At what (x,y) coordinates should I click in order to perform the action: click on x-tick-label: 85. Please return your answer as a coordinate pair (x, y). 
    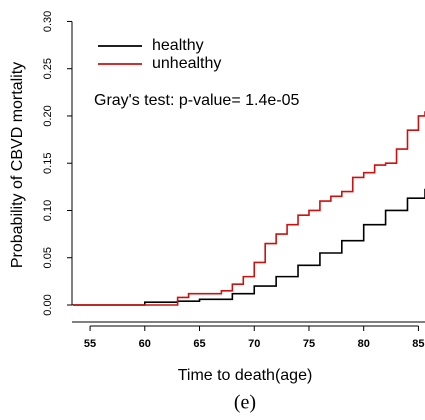
    Looking at the image, I should click on (418, 344).